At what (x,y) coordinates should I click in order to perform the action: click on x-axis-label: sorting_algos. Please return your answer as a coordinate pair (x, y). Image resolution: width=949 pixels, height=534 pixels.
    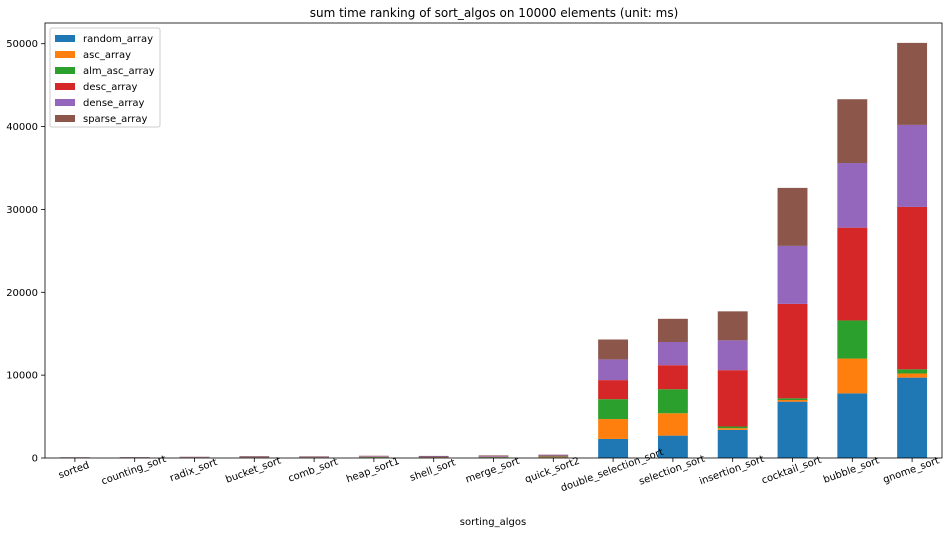
    Looking at the image, I should click on (493, 522).